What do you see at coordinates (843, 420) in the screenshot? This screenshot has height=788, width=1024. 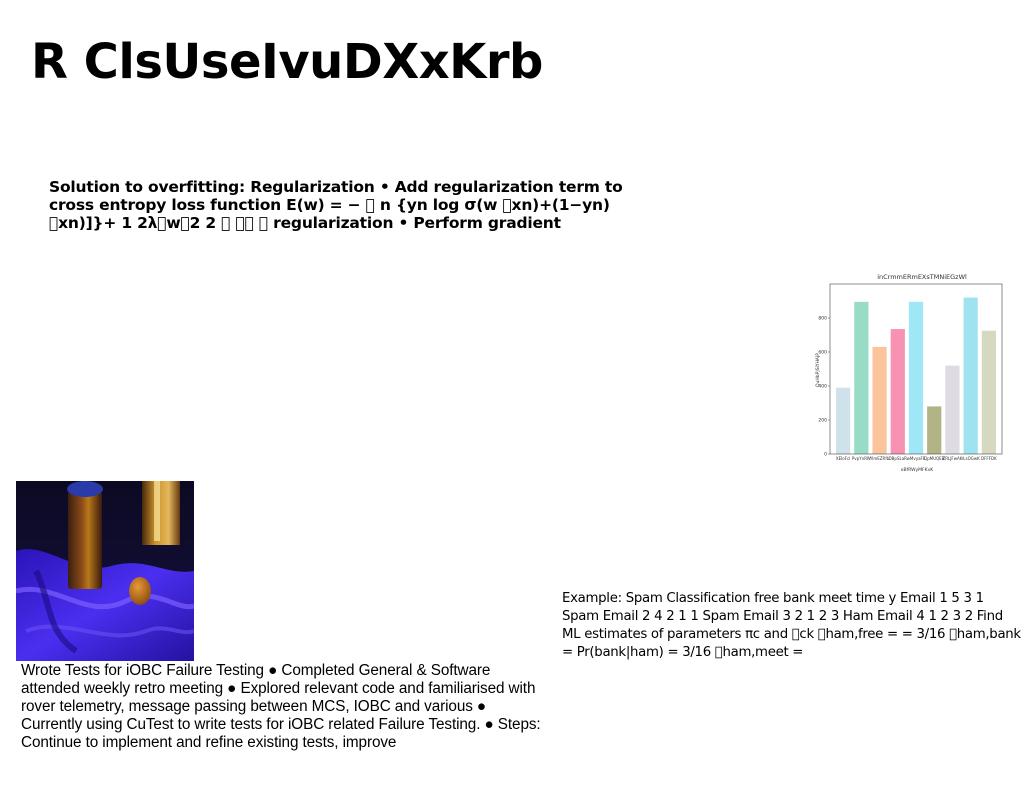 I see `bar-XEIoFcl` at bounding box center [843, 420].